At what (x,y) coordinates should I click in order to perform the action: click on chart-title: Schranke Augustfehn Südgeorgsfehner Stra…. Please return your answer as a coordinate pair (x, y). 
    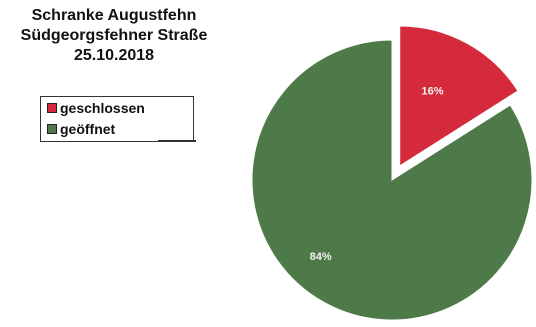
    Looking at the image, I should click on (114, 36).